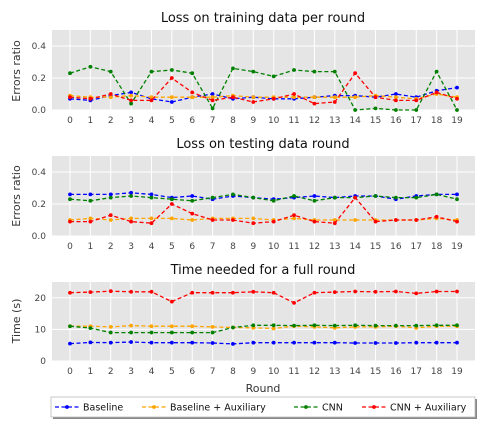 Image resolution: width=504 pixels, height=432 pixels. What do you see at coordinates (41, 299) in the screenshot?
I see `y-tick-label: 20` at bounding box center [41, 299].